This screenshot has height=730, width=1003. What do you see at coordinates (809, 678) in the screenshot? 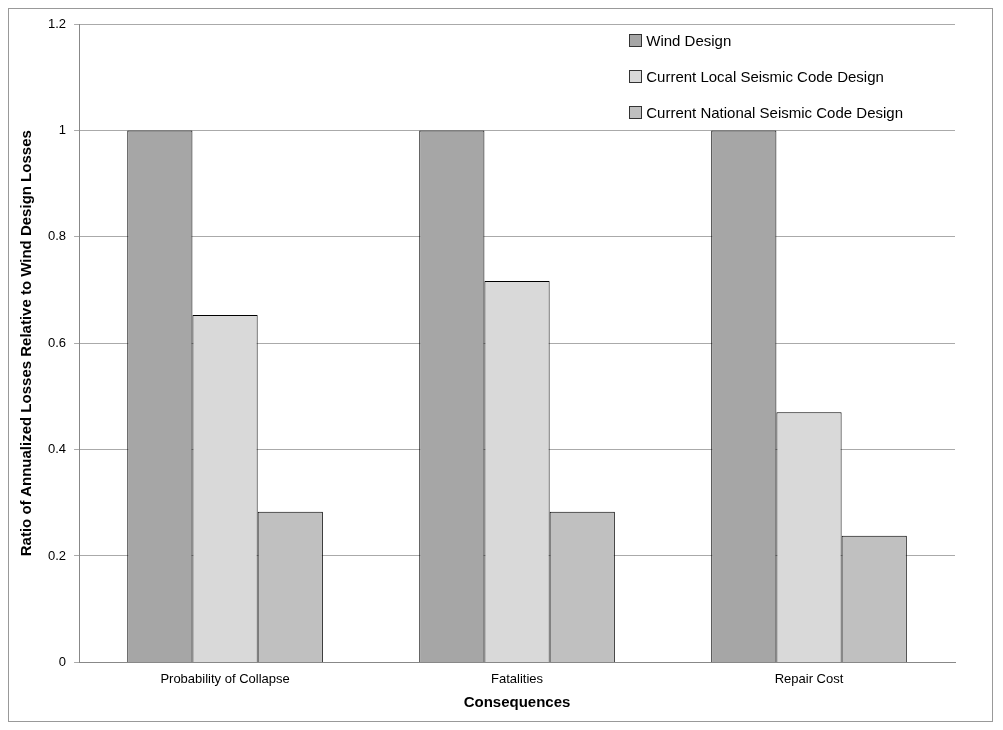
I see `x-tick-label: Repair Cost` at bounding box center [809, 678].